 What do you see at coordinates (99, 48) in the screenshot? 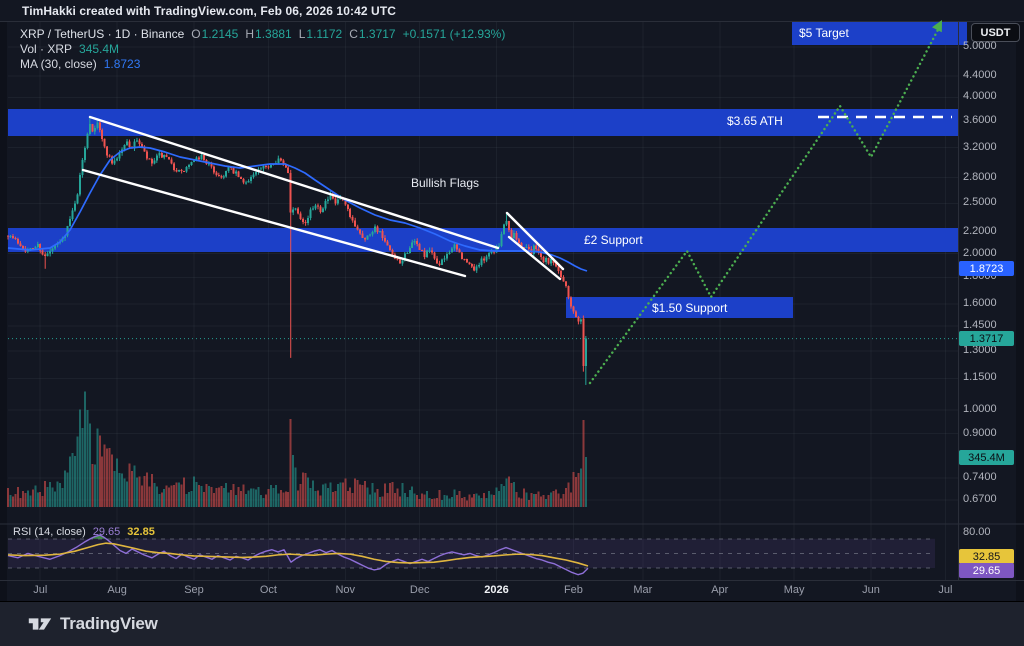
I see `volume-indicator-value: 345.4M` at bounding box center [99, 48].